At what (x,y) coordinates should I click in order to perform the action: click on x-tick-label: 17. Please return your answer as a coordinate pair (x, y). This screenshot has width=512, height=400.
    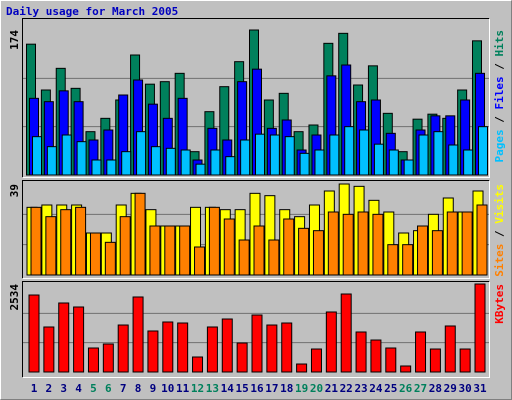
    Looking at the image, I should click on (271, 388).